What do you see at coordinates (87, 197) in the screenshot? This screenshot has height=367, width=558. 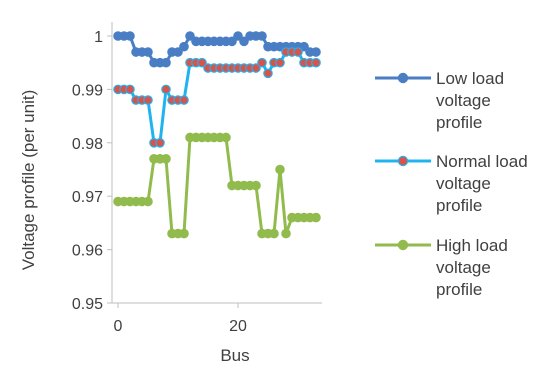 I see `y-tick-label: 0.97` at bounding box center [87, 197].